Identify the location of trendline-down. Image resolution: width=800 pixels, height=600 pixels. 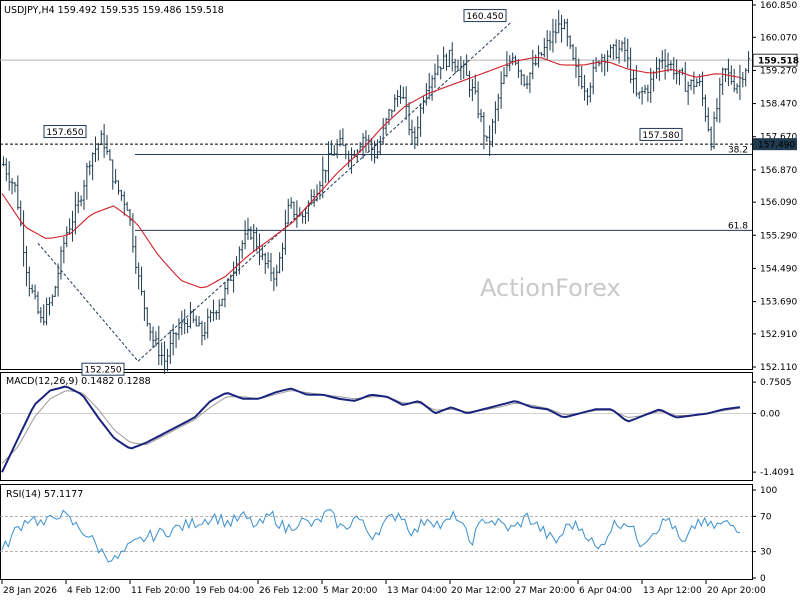
(88, 302).